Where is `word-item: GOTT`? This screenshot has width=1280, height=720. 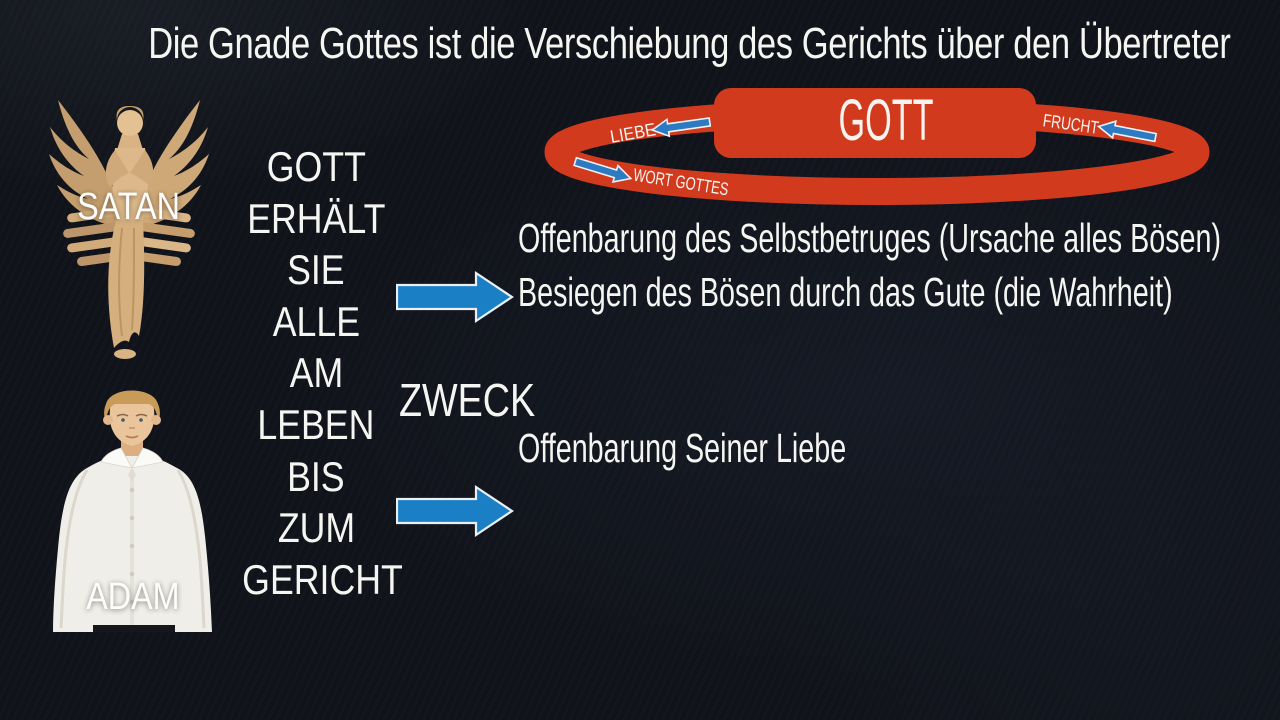
word-item: GOTT is located at coordinates (316, 166).